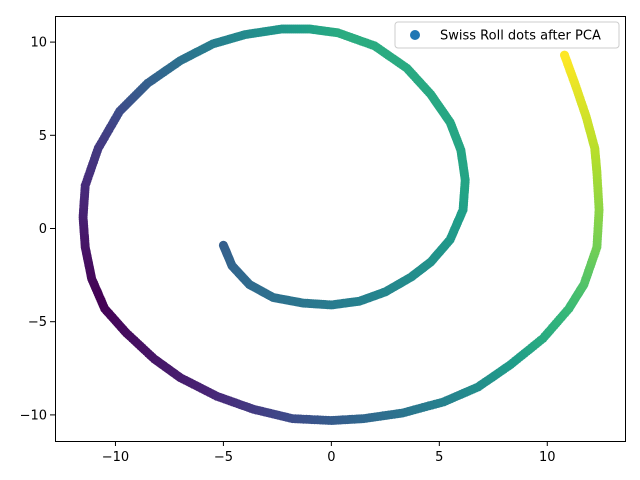  What do you see at coordinates (38, 43) in the screenshot?
I see `y-tick-label: 10` at bounding box center [38, 43].